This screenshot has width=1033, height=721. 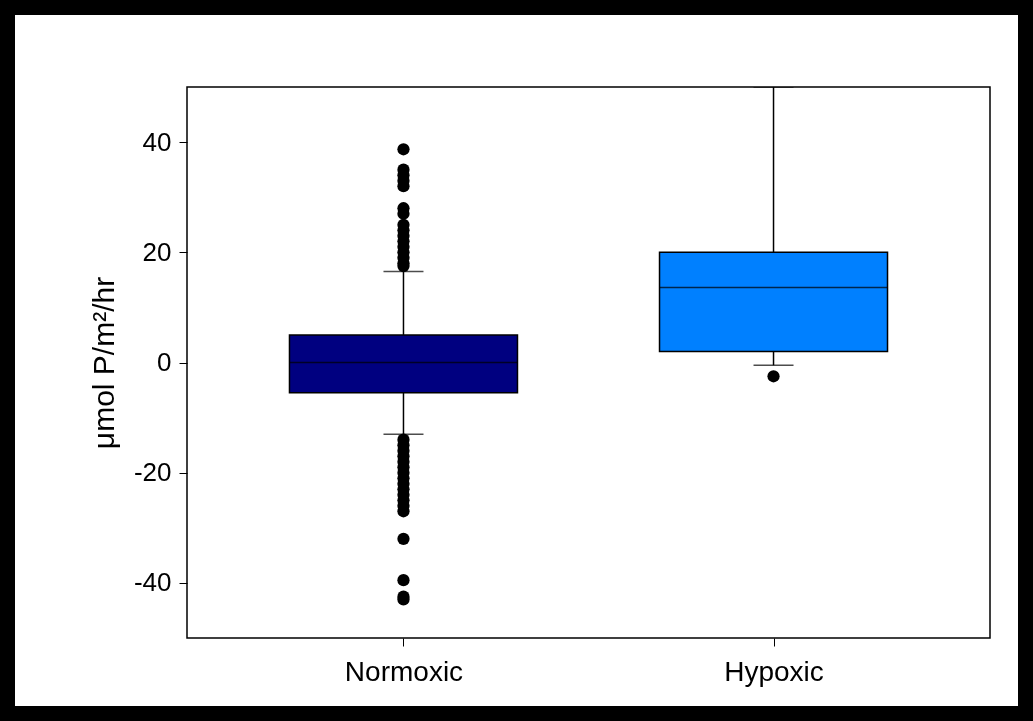 What do you see at coordinates (157, 141) in the screenshot?
I see `y-tick-label: 40` at bounding box center [157, 141].